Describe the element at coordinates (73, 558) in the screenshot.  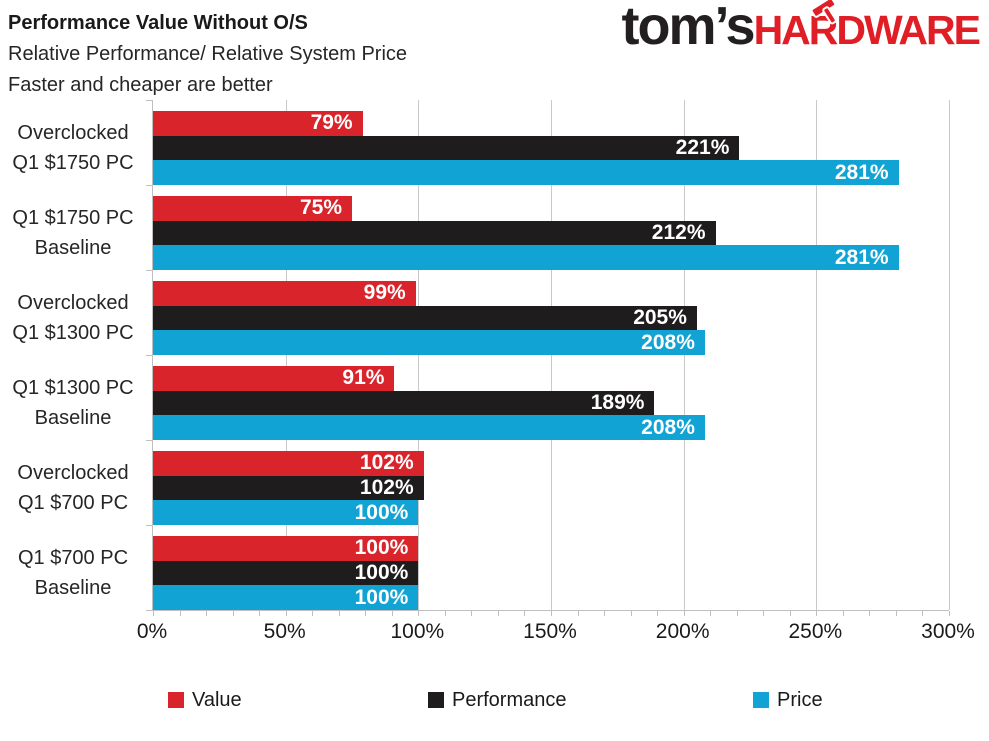
I see `category-label-line: Q1 $700 PC` at that location.